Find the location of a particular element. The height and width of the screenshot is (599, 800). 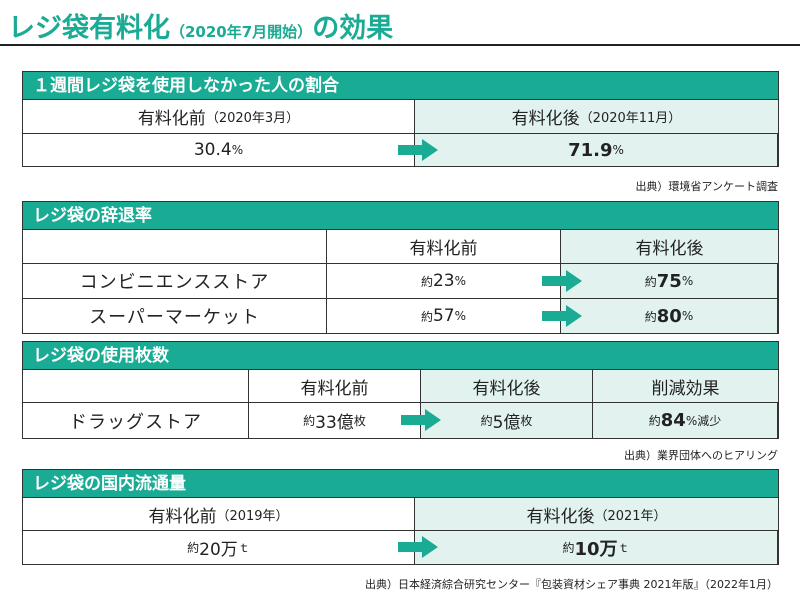

section-title: レジ袋の辞退率 is located at coordinates (400, 216).